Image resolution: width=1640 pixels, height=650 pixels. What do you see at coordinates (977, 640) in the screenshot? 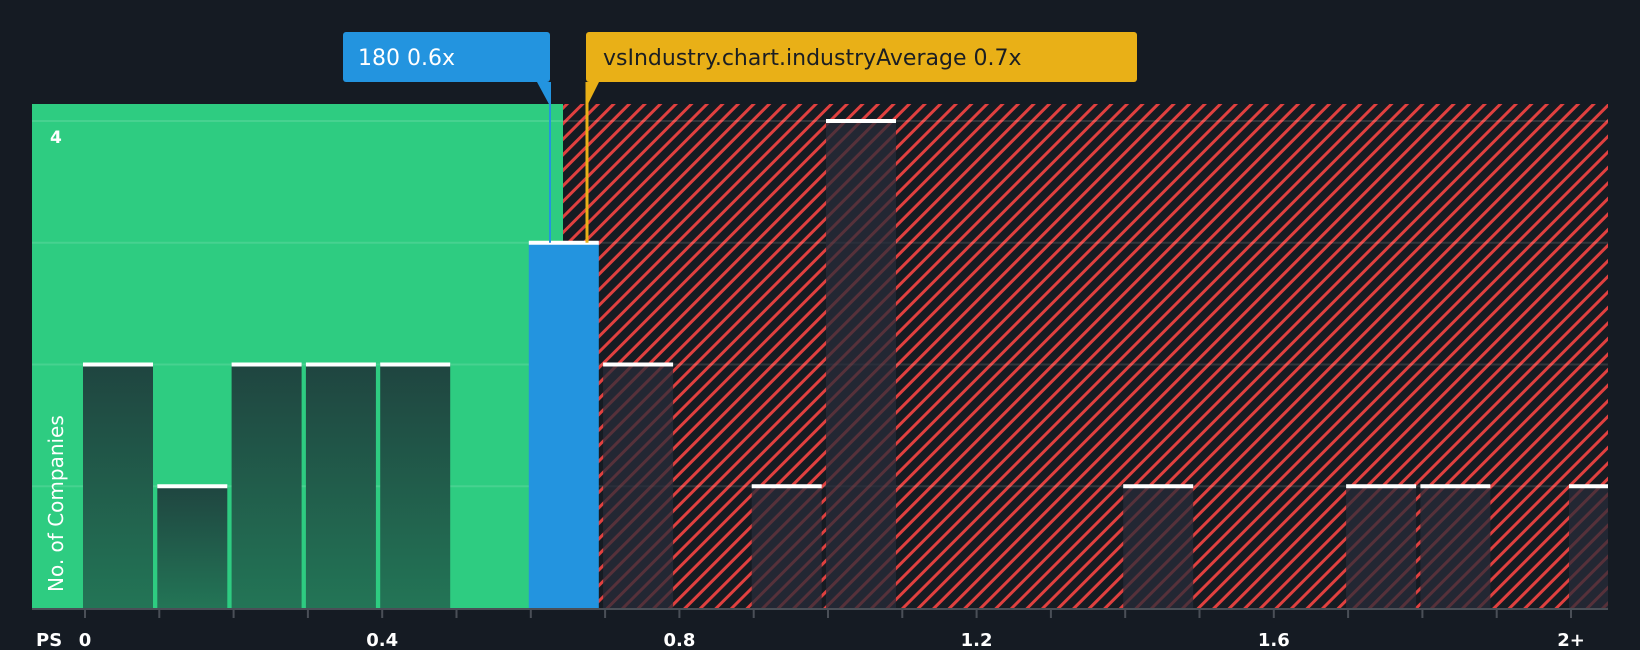
I see `x-tick-label: 1.2` at bounding box center [977, 640].